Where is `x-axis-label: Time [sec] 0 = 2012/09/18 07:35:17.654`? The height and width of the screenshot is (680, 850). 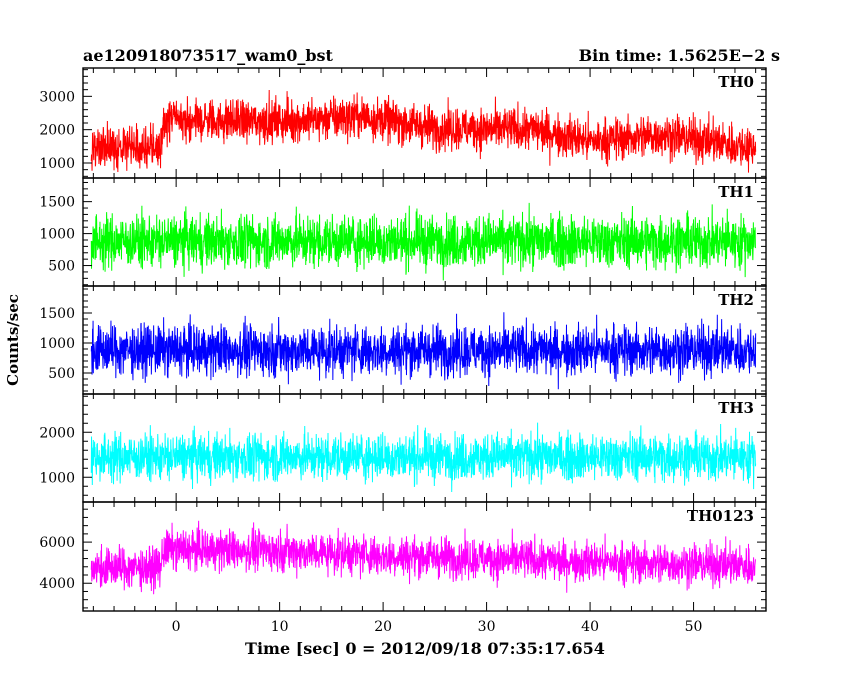
x-axis-label: Time [sec] 0 = 2012/09/18 07:35:17.654 is located at coordinates (425, 648).